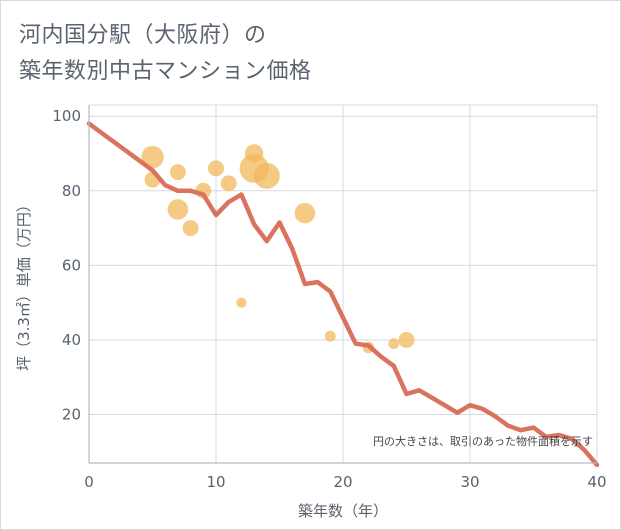 This screenshot has width=621, height=530. I want to click on x-tick-label: 30, so click(469, 482).